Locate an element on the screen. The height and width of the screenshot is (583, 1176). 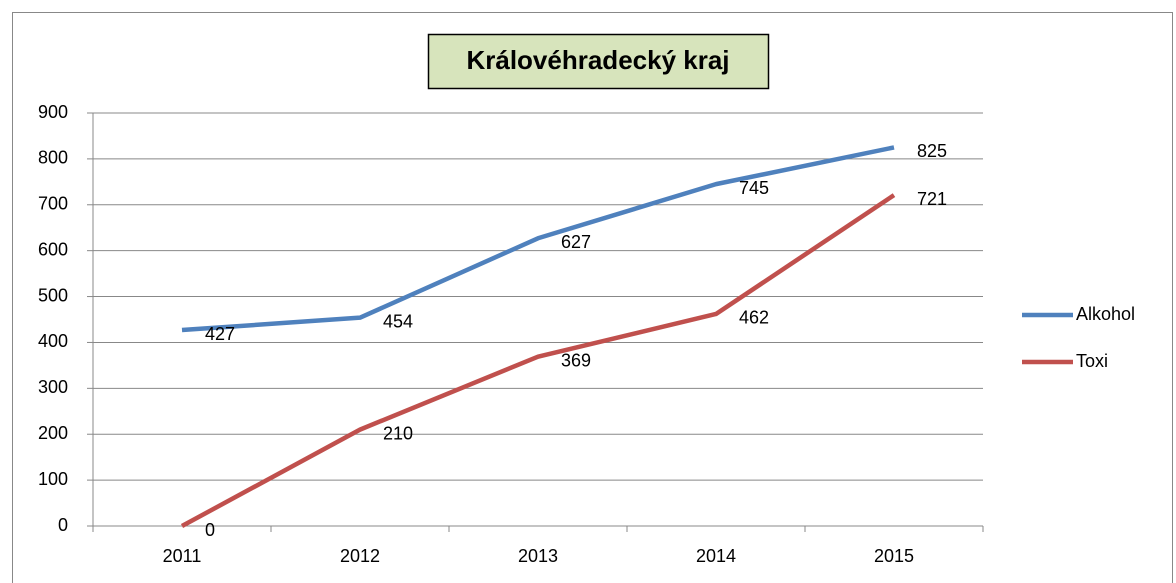
y-tick-label: 0 is located at coordinates (63, 525).